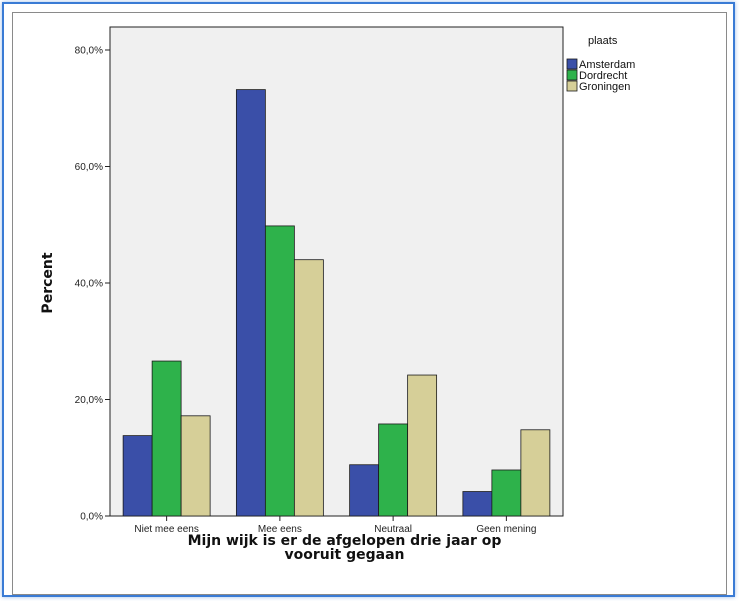 Image resolution: width=739 pixels, height=601 pixels. What do you see at coordinates (572, 86) in the screenshot?
I see `legend-swatch-groningen` at bounding box center [572, 86].